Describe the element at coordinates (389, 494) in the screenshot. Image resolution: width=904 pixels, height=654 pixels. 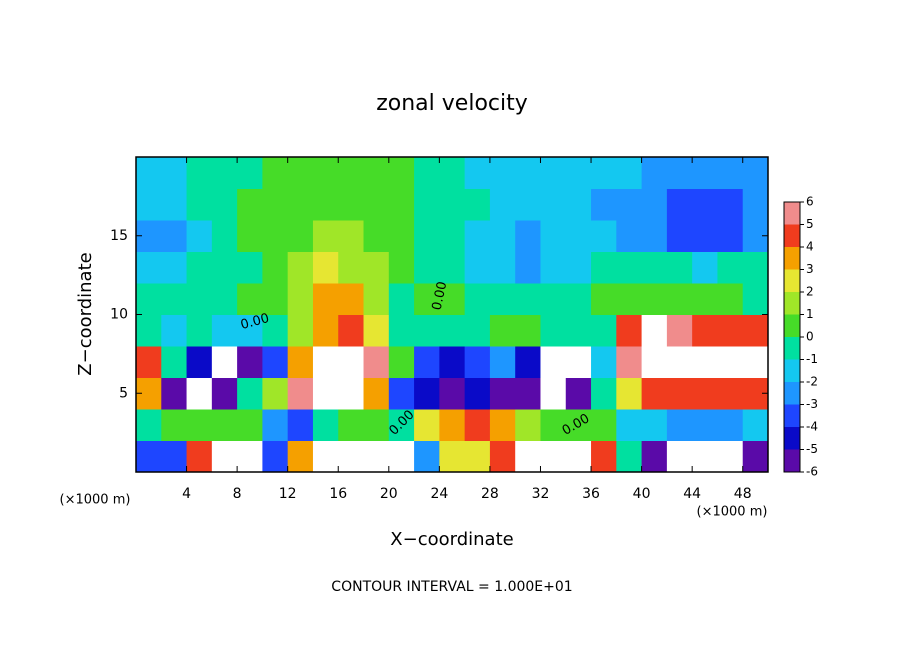
I see `x-tick-label: 20` at that location.